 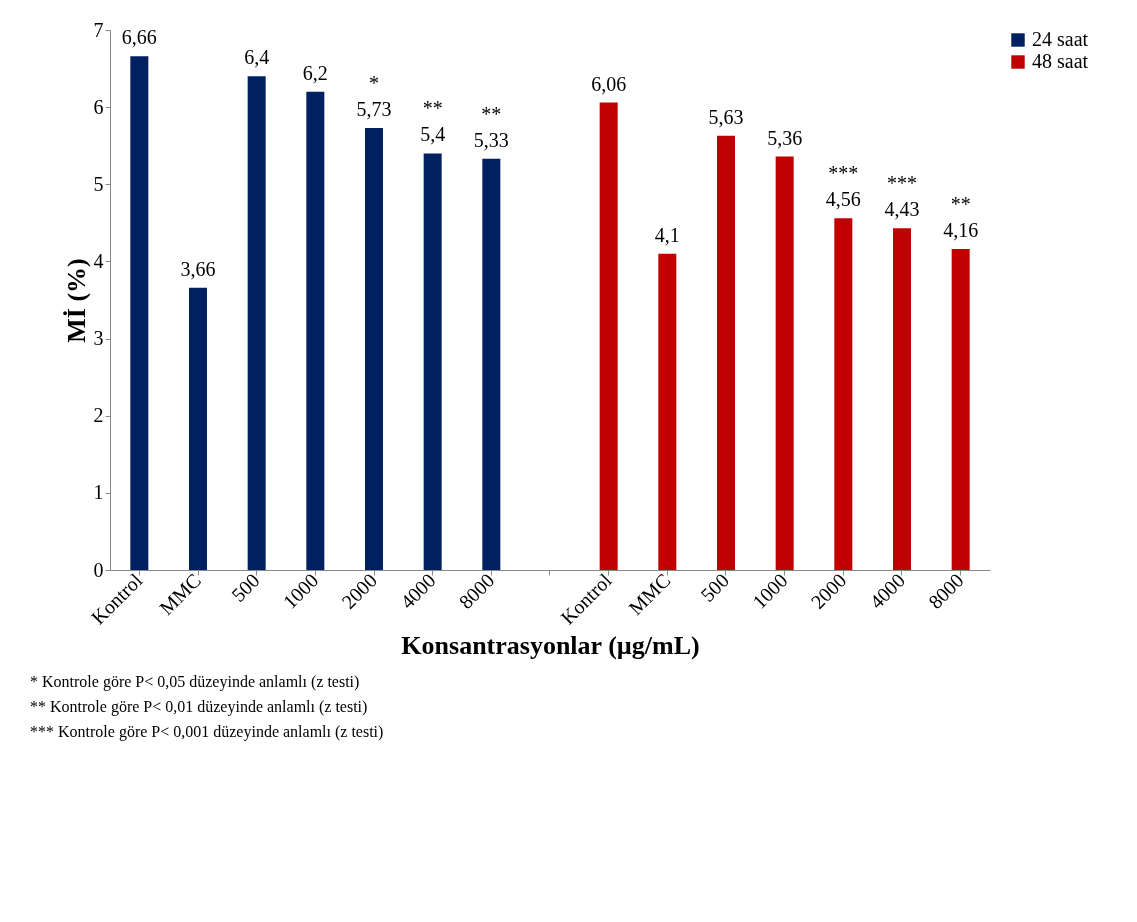 What do you see at coordinates (98, 492) in the screenshot?
I see `y-tick-label: 1` at bounding box center [98, 492].